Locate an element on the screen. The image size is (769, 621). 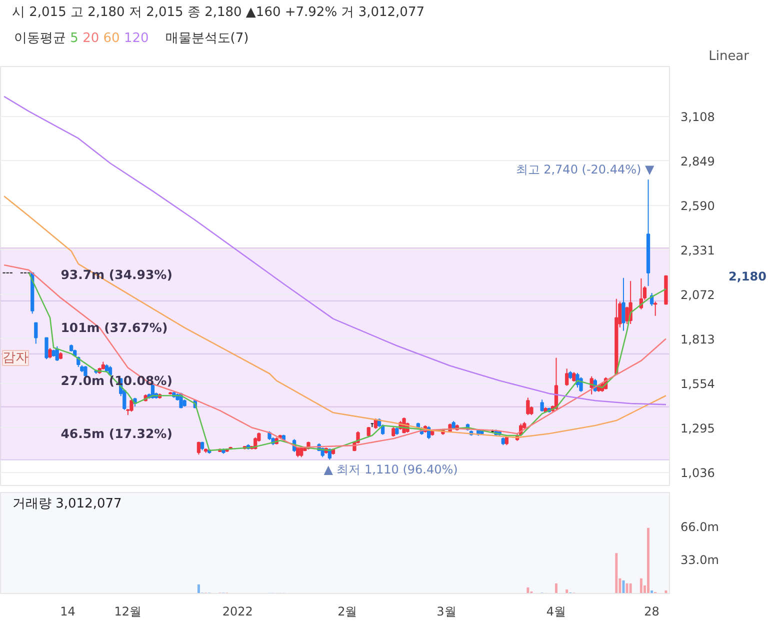
chart-title: 거래량 3,012,077 is located at coordinates (67, 504).